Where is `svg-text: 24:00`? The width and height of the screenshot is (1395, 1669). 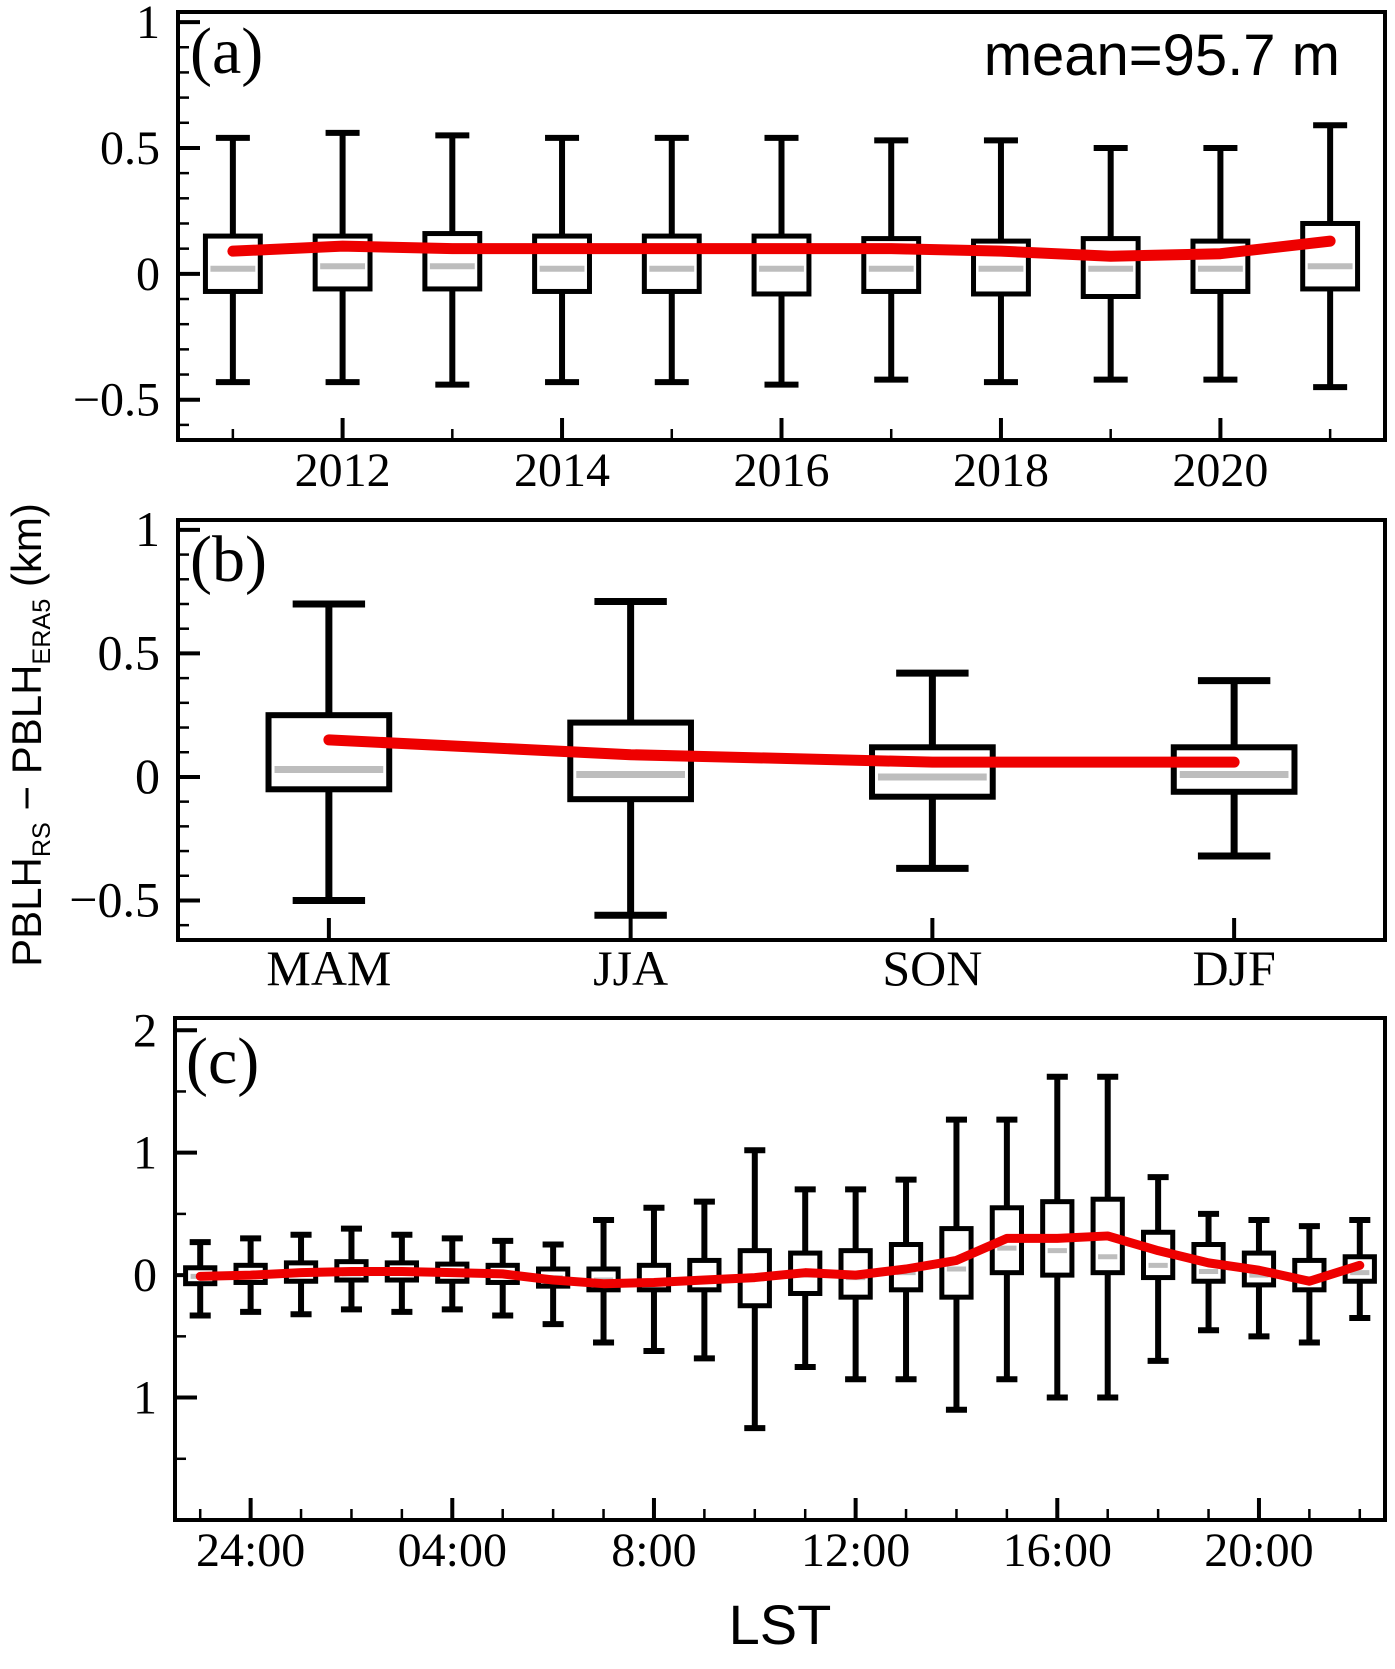 svg-text: 24:00 is located at coordinates (250, 1550).